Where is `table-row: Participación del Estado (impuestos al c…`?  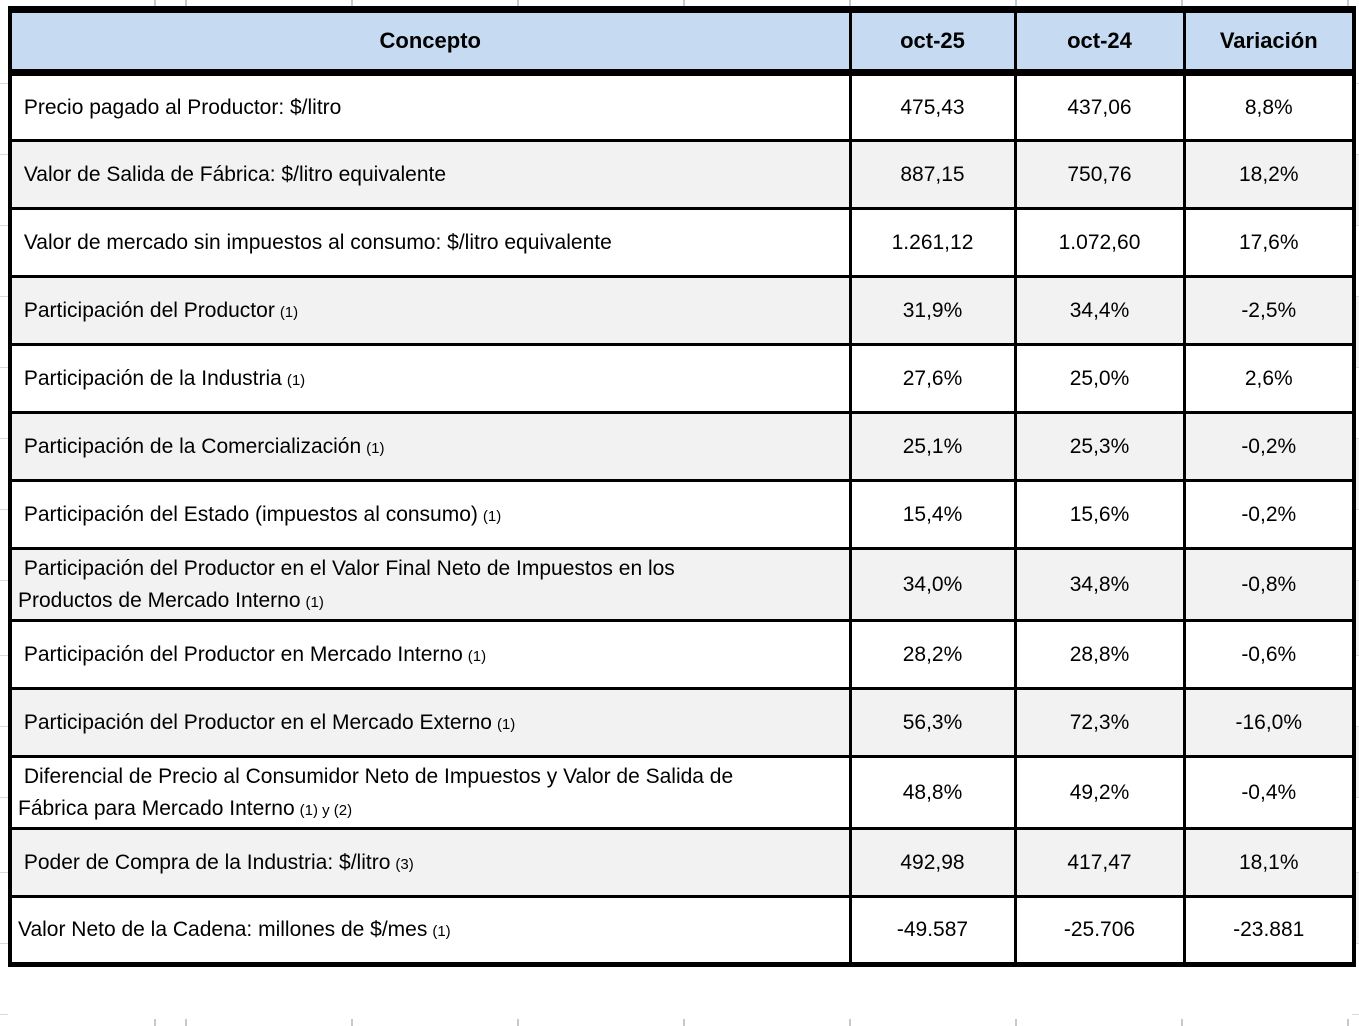 table-row: Participación del Estado (impuestos al c… is located at coordinates (682, 514).